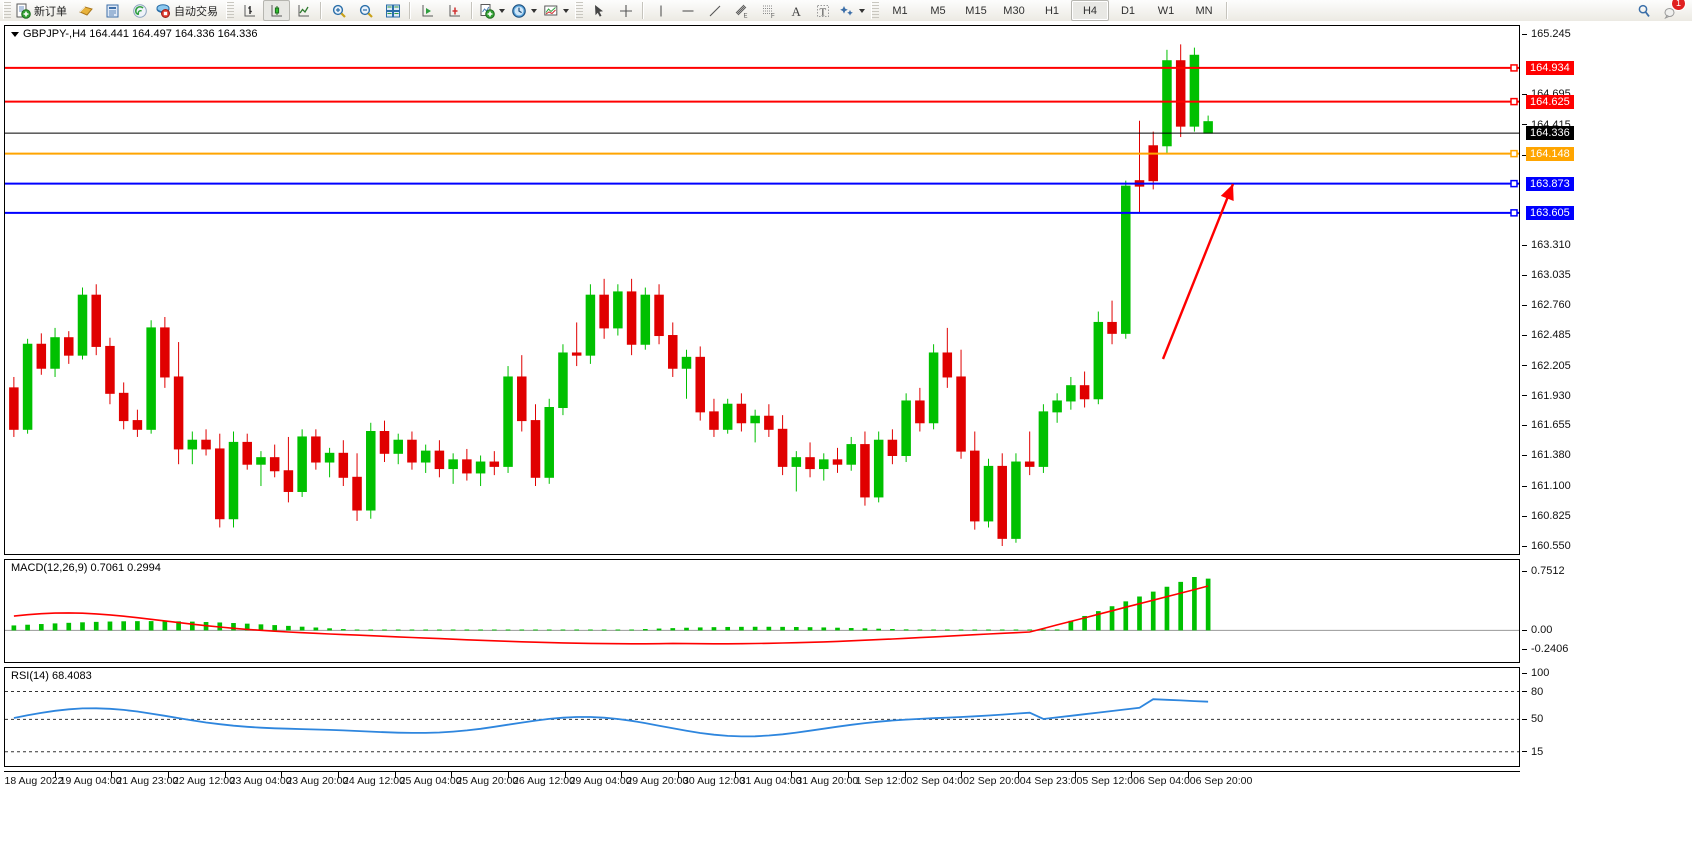 This screenshot has width=1692, height=845. What do you see at coordinates (1550, 101) in the screenshot?
I see `price-label-resistance-1: 164.625` at bounding box center [1550, 101].